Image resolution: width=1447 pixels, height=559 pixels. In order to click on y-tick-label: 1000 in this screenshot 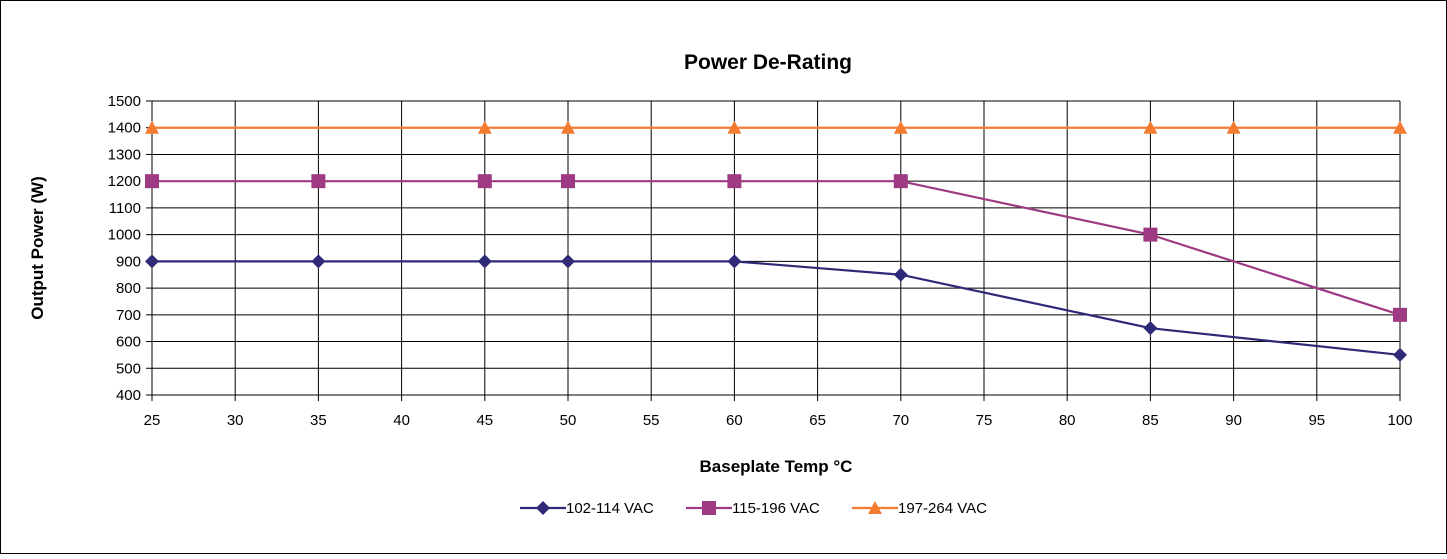, I will do `click(124, 235)`.